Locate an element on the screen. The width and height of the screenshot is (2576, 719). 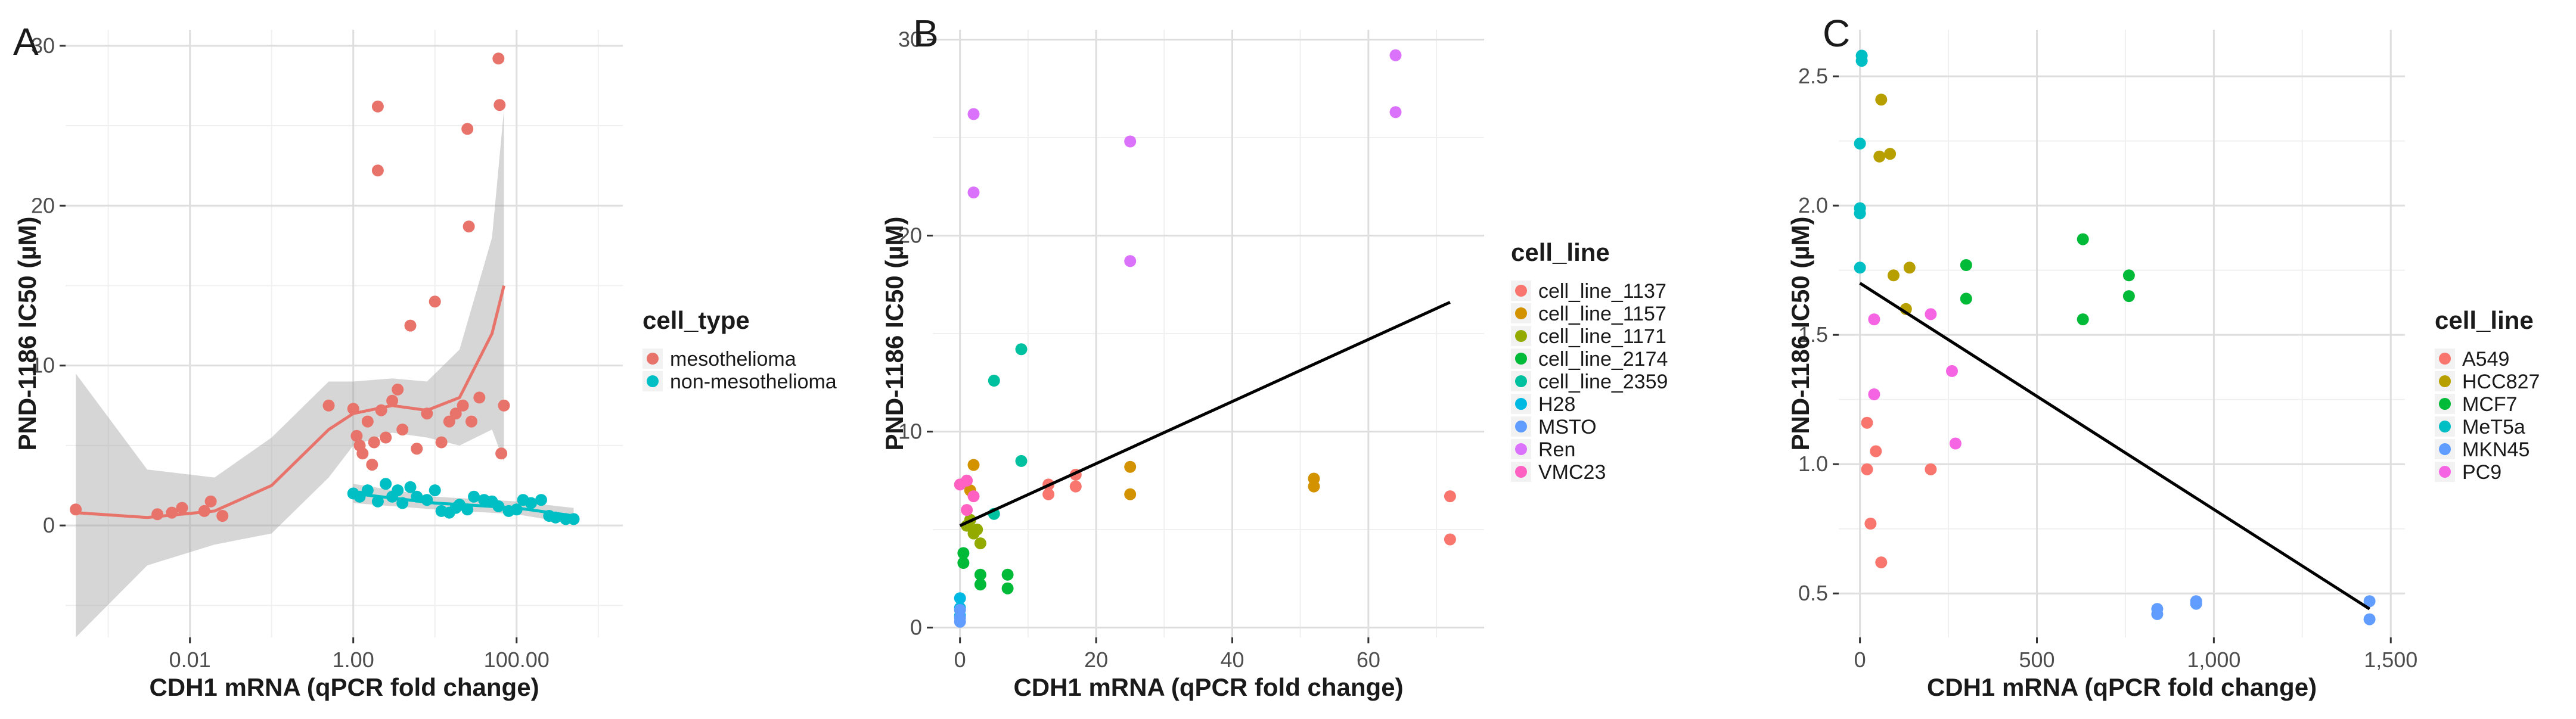
series-mesothelioma is located at coordinates (290, 287).